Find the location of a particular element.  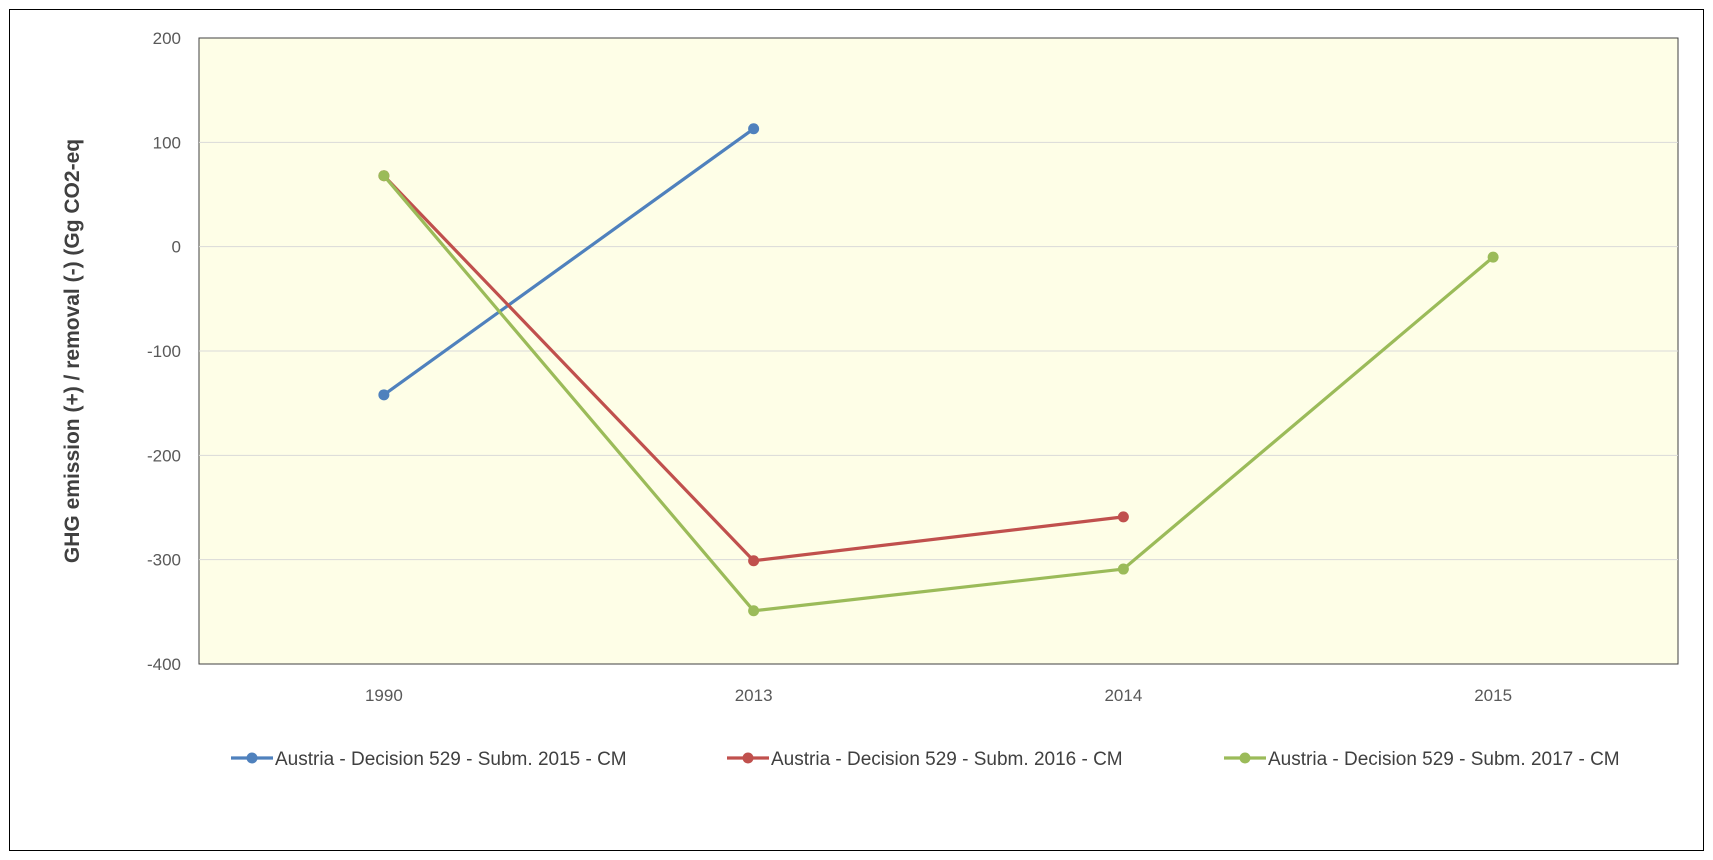

y-tick-label: -100 is located at coordinates (164, 351).